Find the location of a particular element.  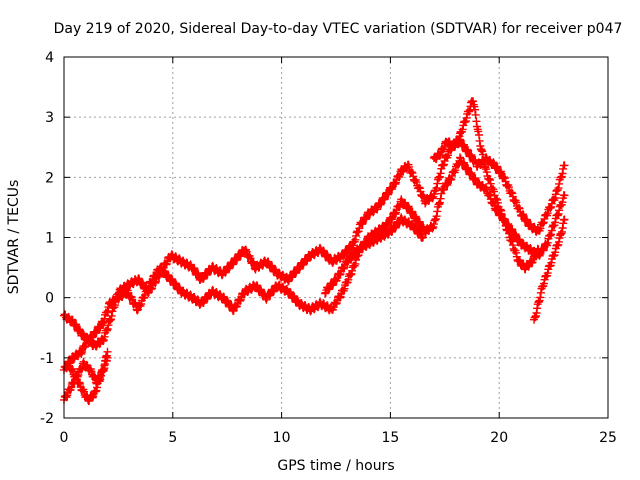

x-tick-label: 0 is located at coordinates (64, 438).